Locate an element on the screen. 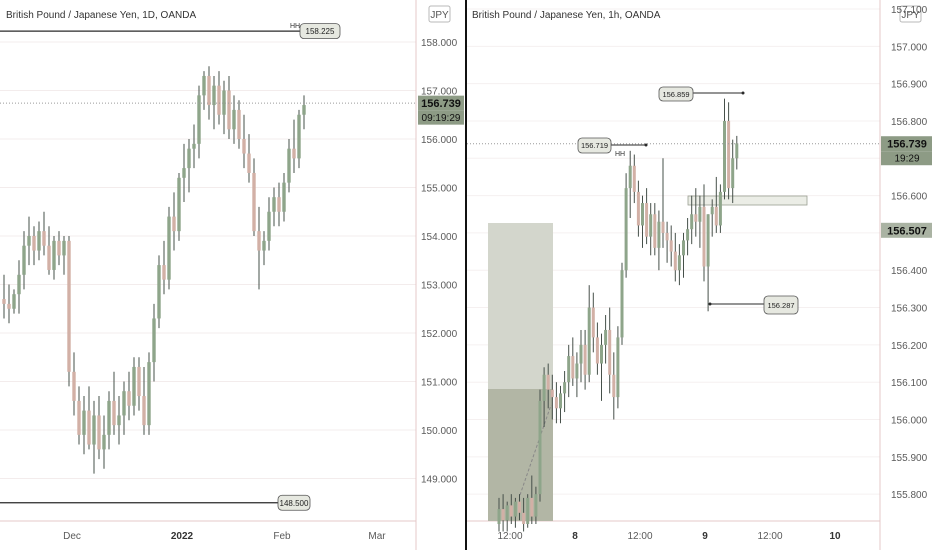  left-last-price-badge is located at coordinates (441, 103).